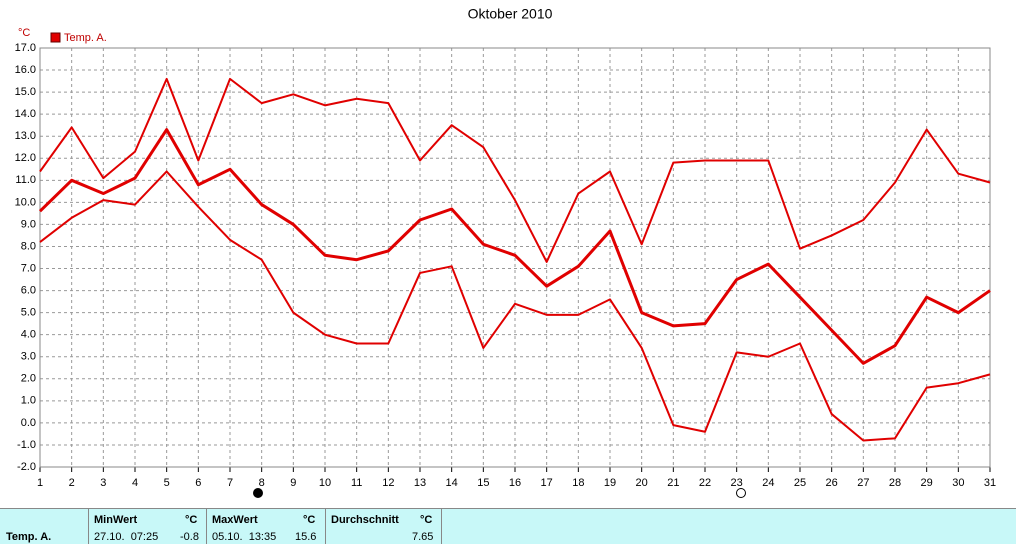  Describe the element at coordinates (483, 483) in the screenshot. I see `x-tick-label: 15` at that location.